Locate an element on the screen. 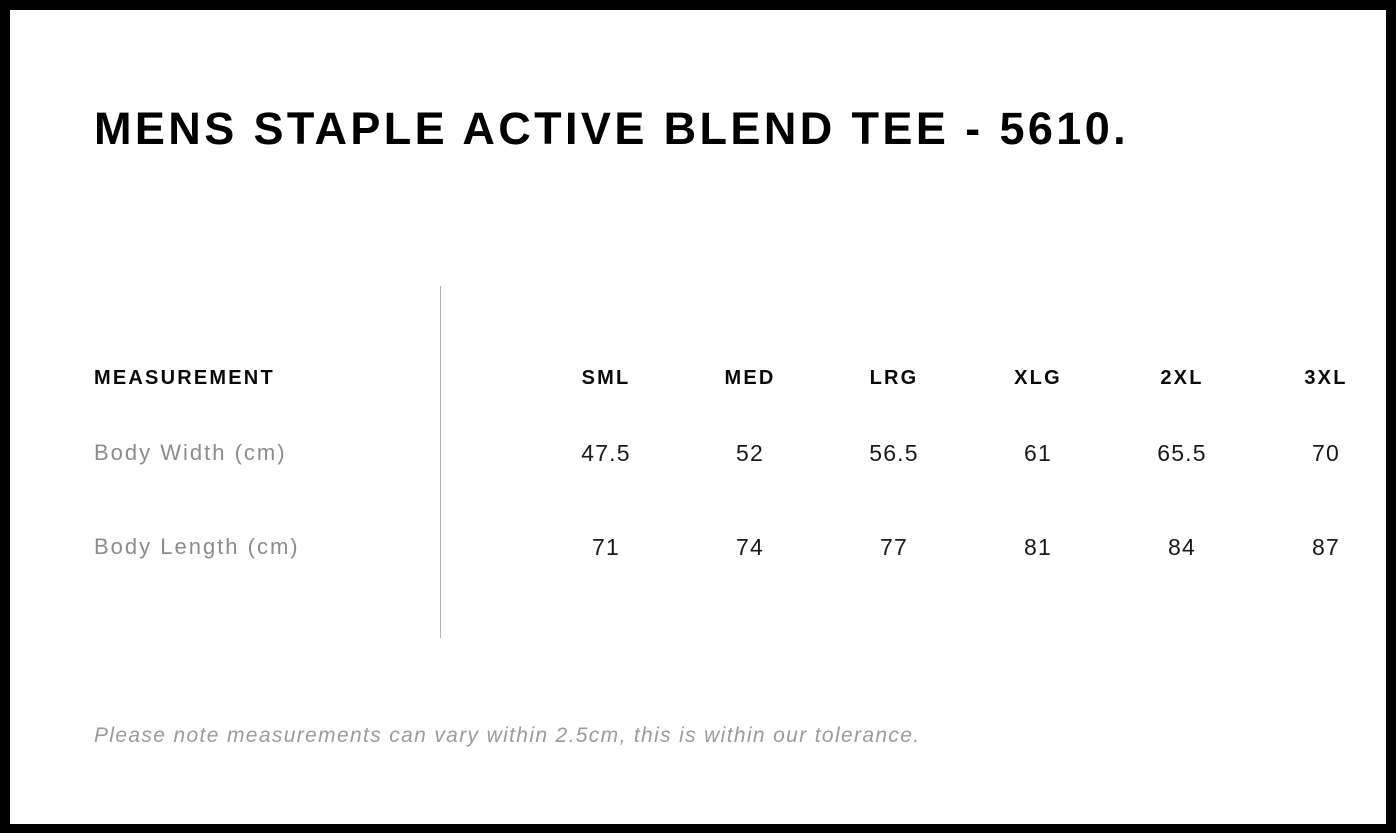  column-divider is located at coordinates (440, 462).